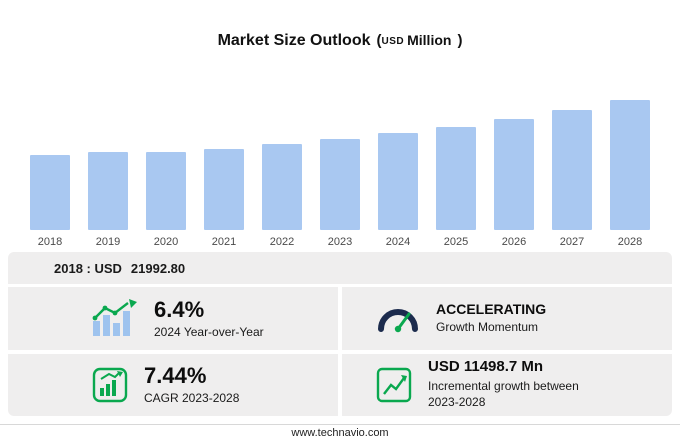 The height and width of the screenshot is (440, 680). What do you see at coordinates (491, 309) in the screenshot?
I see `stat-momentum-value: ACCELERATING` at bounding box center [491, 309].